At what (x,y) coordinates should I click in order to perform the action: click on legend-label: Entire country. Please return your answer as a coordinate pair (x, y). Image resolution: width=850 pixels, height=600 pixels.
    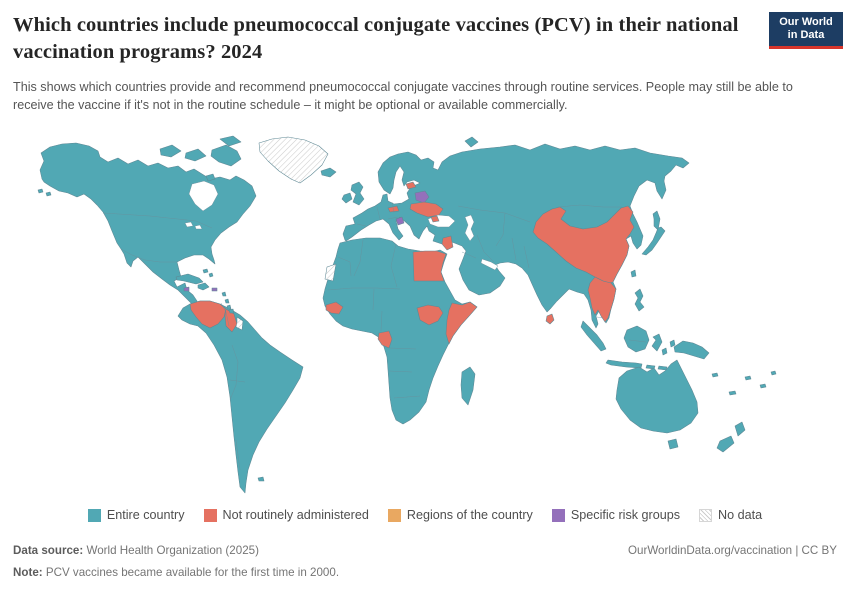
    Looking at the image, I should click on (145, 515).